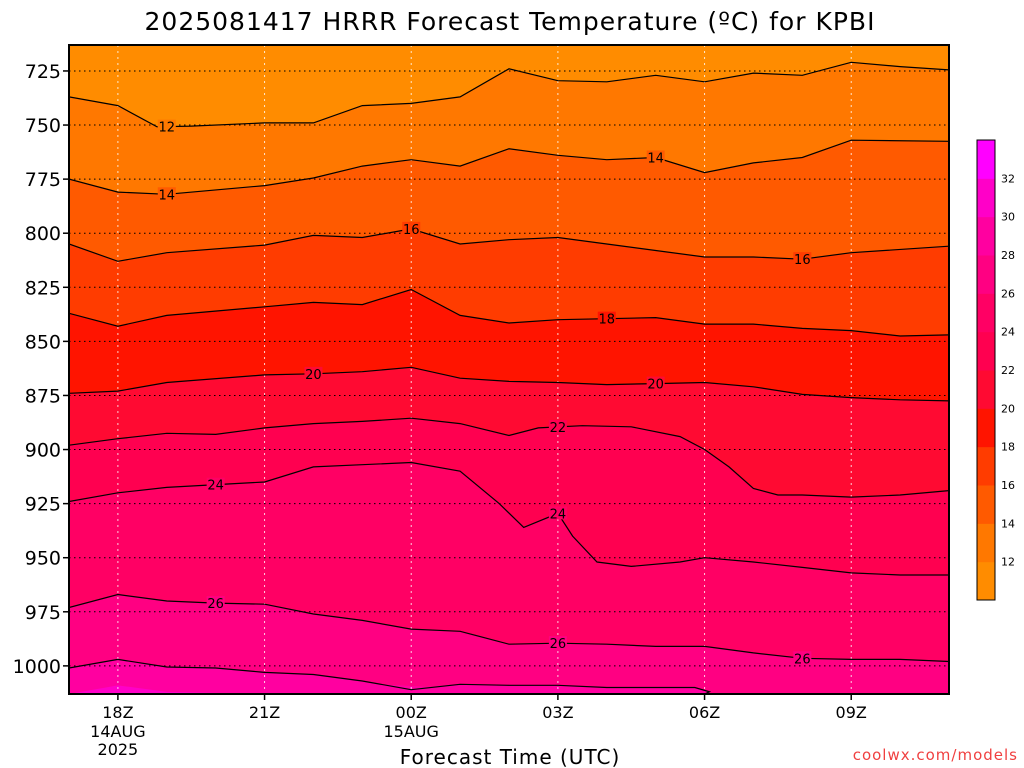 The image size is (1024, 768). I want to click on x-tick-sublabel: 15AUG, so click(411, 731).